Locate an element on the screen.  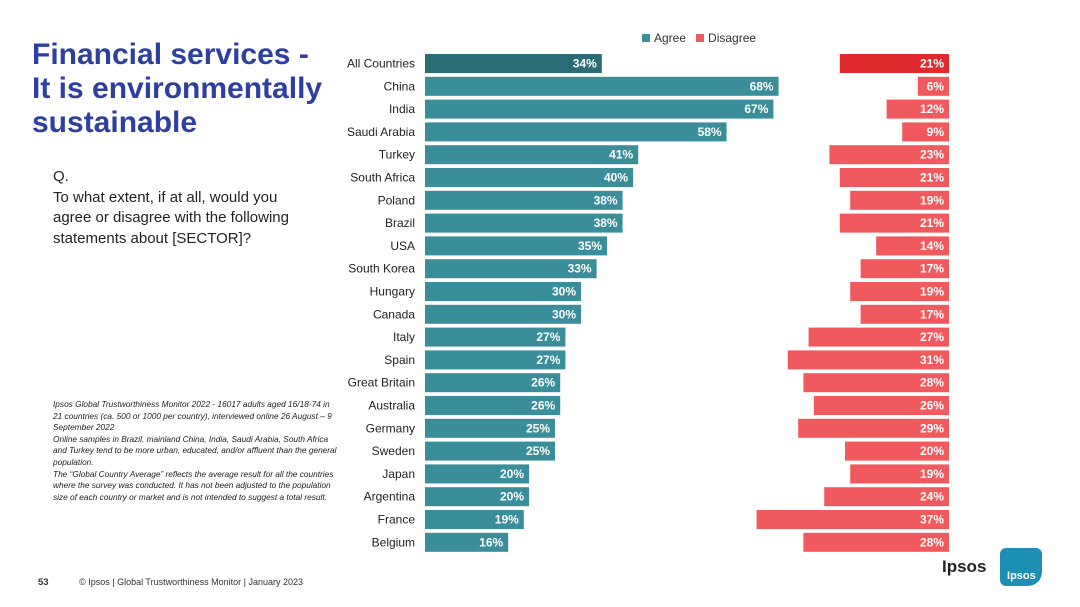
disagree-value-label: 19% is located at coordinates (932, 474).